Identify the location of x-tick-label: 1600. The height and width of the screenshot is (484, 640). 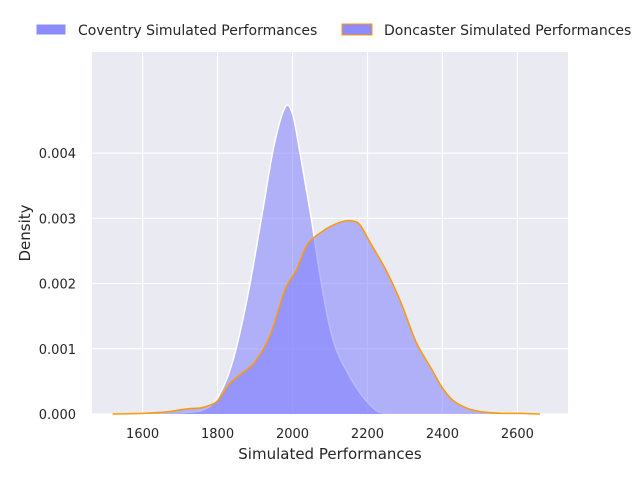
(142, 434).